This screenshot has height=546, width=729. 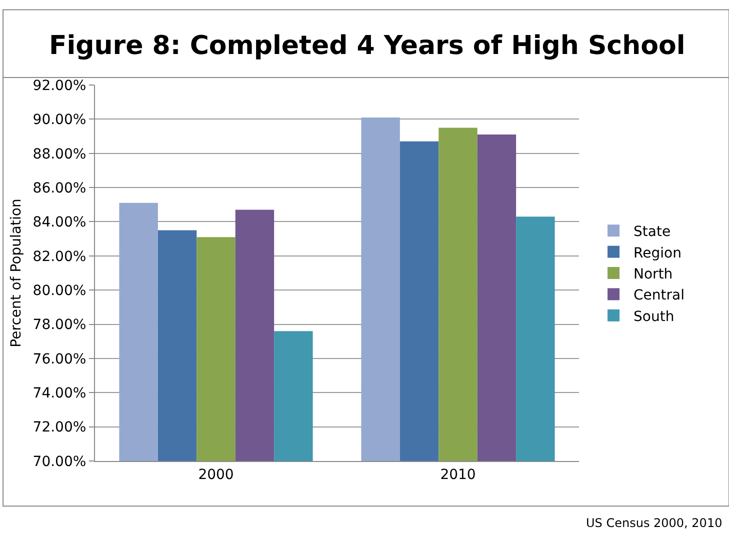 What do you see at coordinates (654, 316) in the screenshot?
I see `legend-label: South` at bounding box center [654, 316].